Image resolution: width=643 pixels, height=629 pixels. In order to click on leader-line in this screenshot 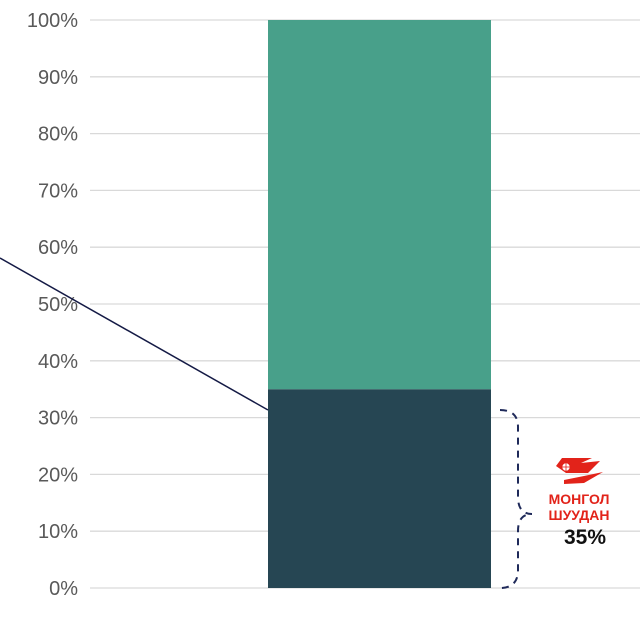, I will do `click(134, 334)`.